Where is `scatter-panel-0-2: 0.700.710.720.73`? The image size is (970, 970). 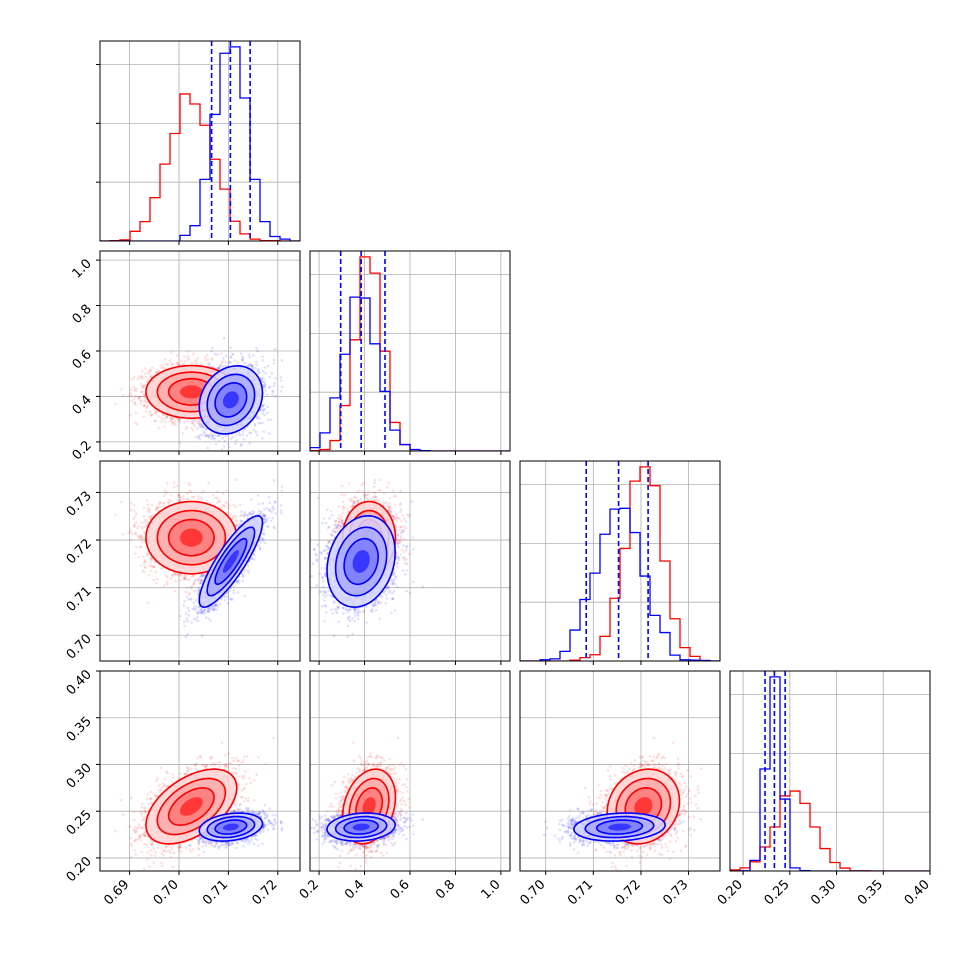
scatter-panel-0-2: 0.700.710.720.73 is located at coordinates (182, 562).